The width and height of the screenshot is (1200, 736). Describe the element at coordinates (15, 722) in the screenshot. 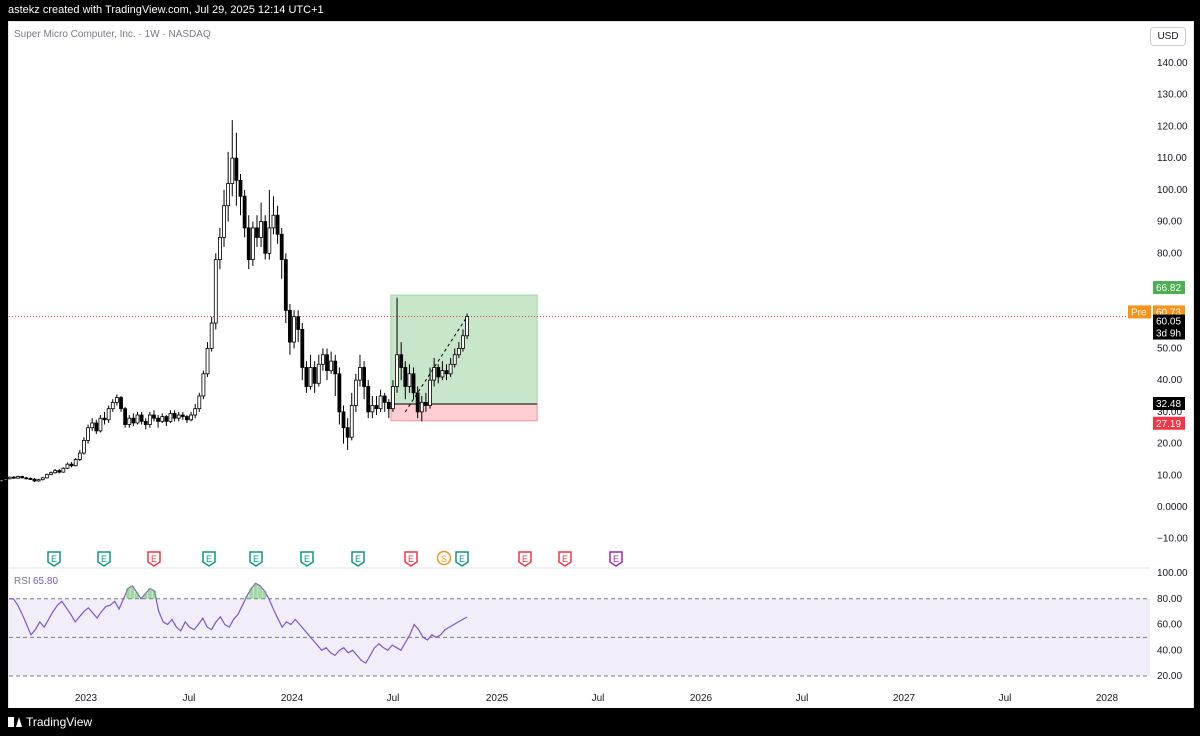

I see `tradingview-logo-icon` at that location.